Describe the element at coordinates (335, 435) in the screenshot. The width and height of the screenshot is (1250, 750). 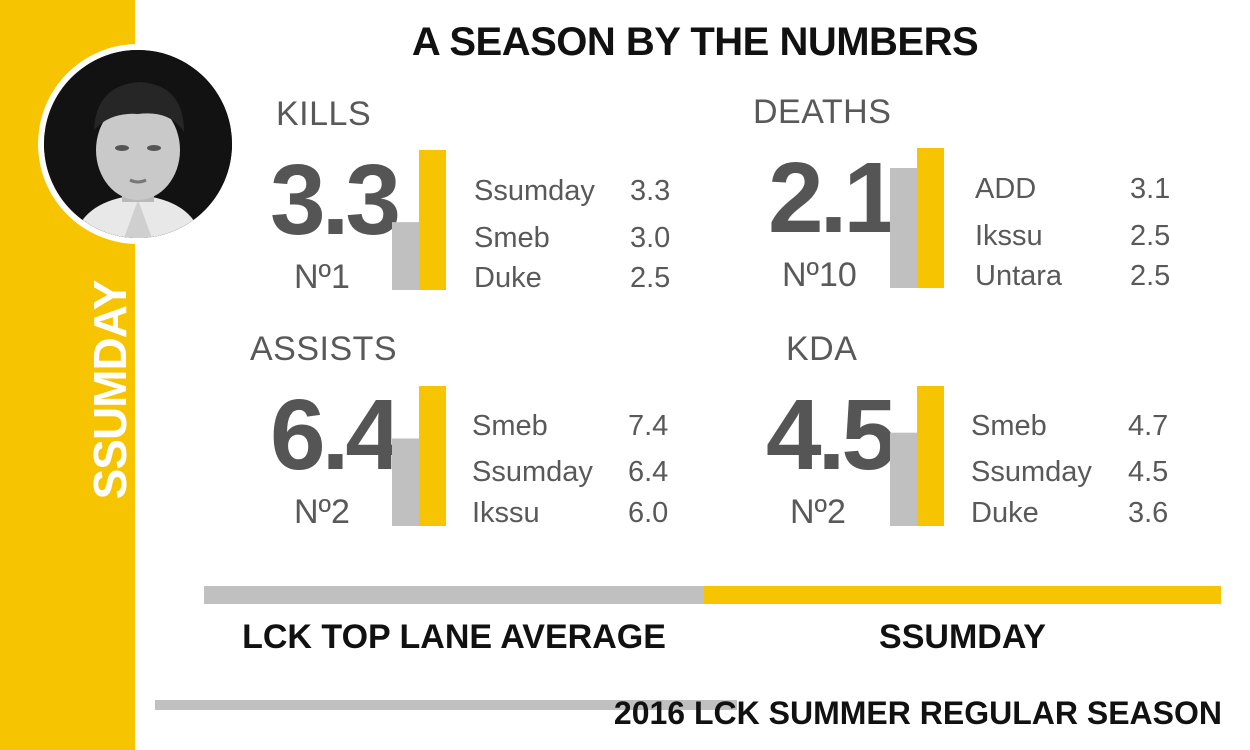
I see `assists-value: 6.4` at that location.